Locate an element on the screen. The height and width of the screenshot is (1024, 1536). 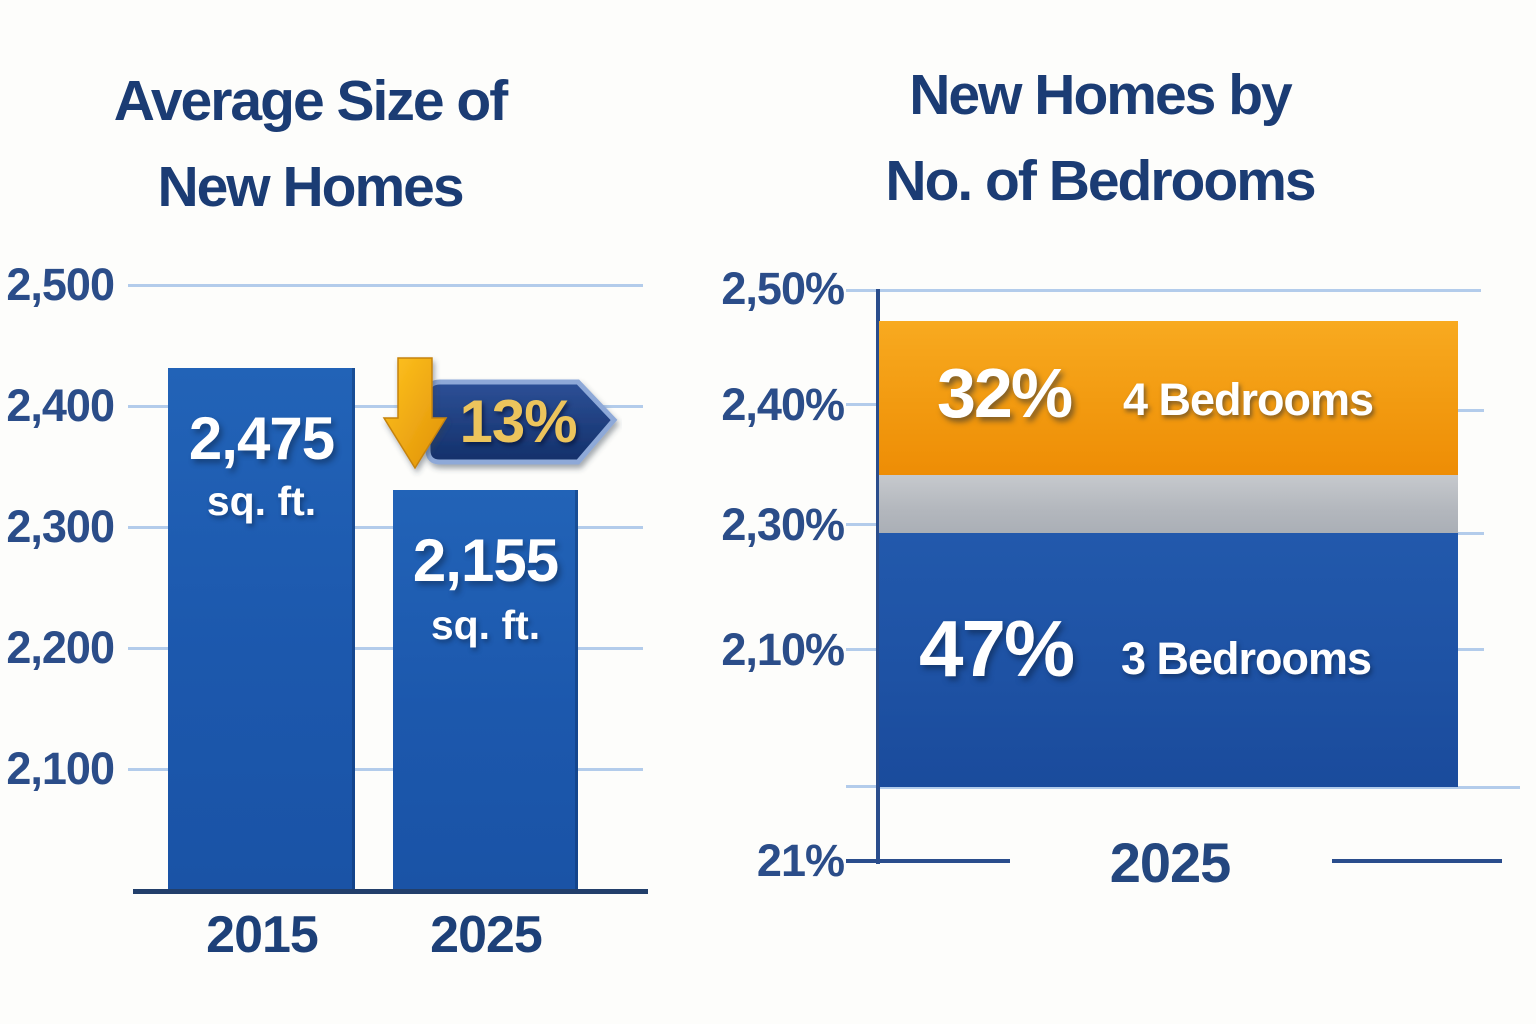
y-axis-tick-label: 2,50% is located at coordinates (783, 288).